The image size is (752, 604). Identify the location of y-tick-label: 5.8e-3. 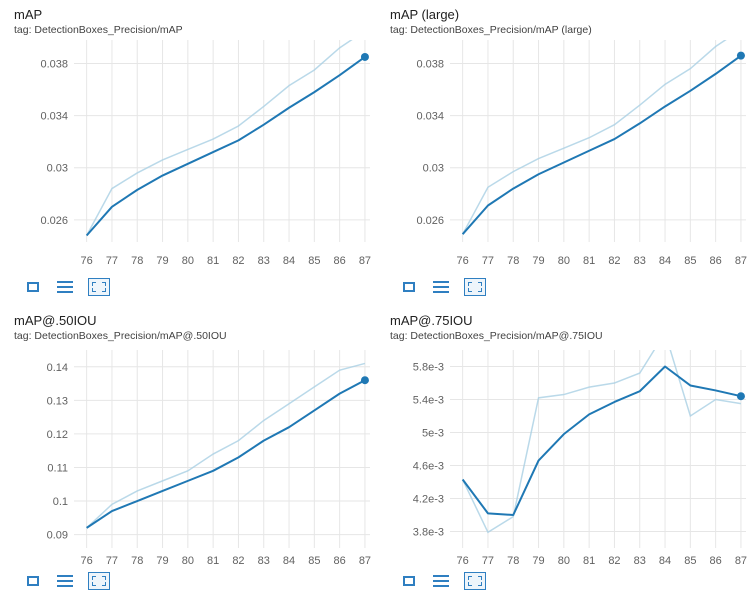
(428, 368).